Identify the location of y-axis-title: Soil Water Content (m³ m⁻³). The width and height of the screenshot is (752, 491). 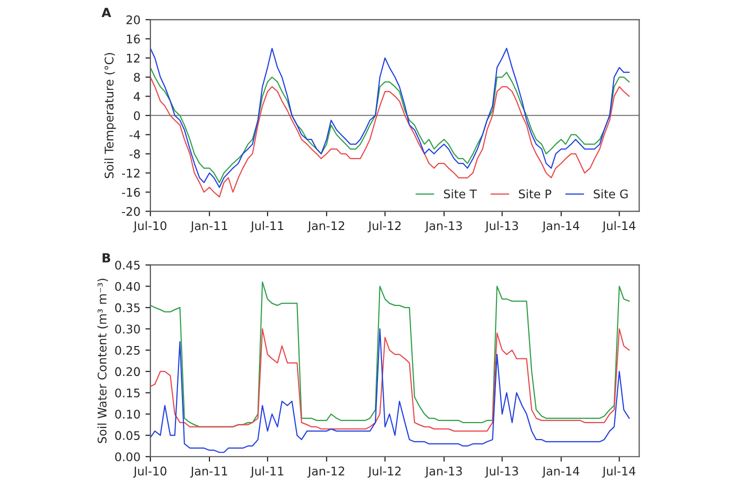
(102, 361).